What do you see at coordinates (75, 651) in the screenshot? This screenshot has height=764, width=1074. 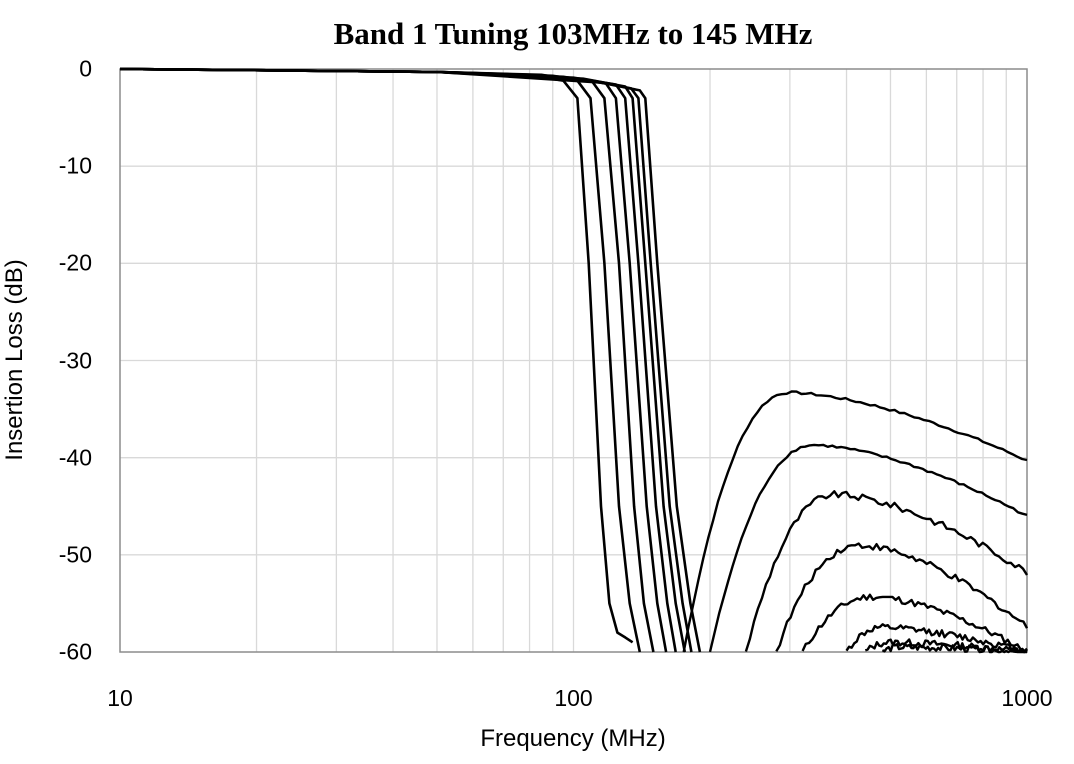 I see `y-tick-label: -60` at bounding box center [75, 651].